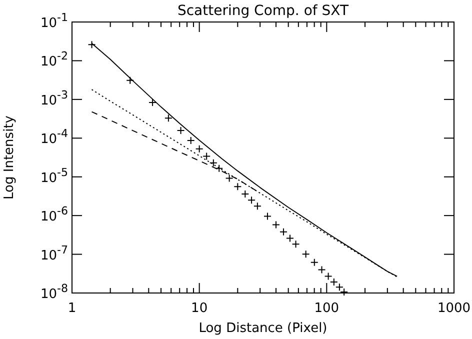 The width and height of the screenshot is (472, 339). I want to click on chart-title: Scattering Comp. of SXT, so click(263, 11).